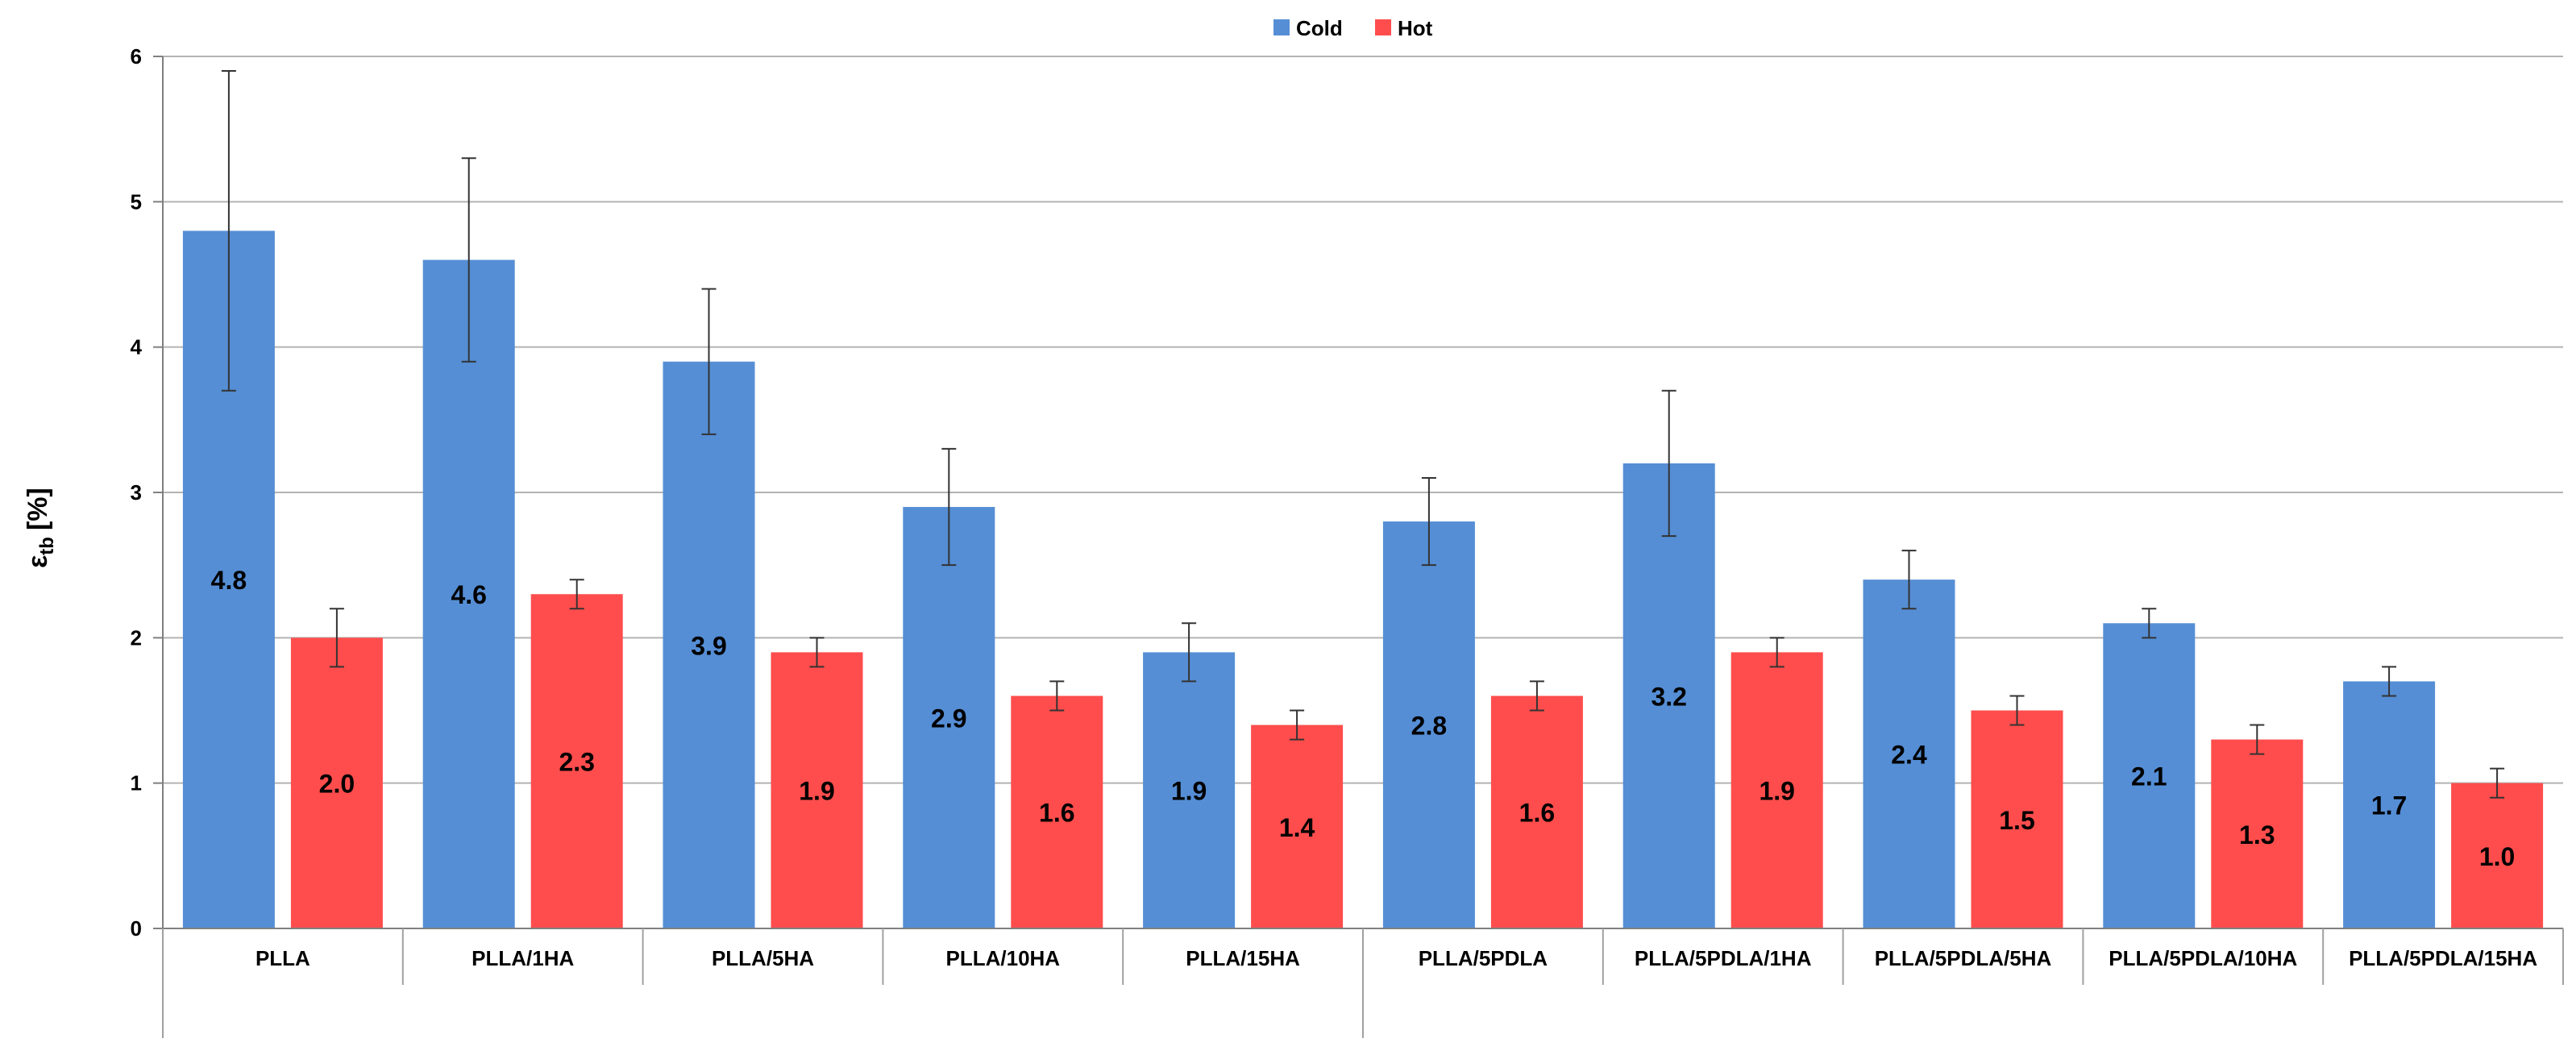  I want to click on legend-swatch-cold, so click(1281, 27).